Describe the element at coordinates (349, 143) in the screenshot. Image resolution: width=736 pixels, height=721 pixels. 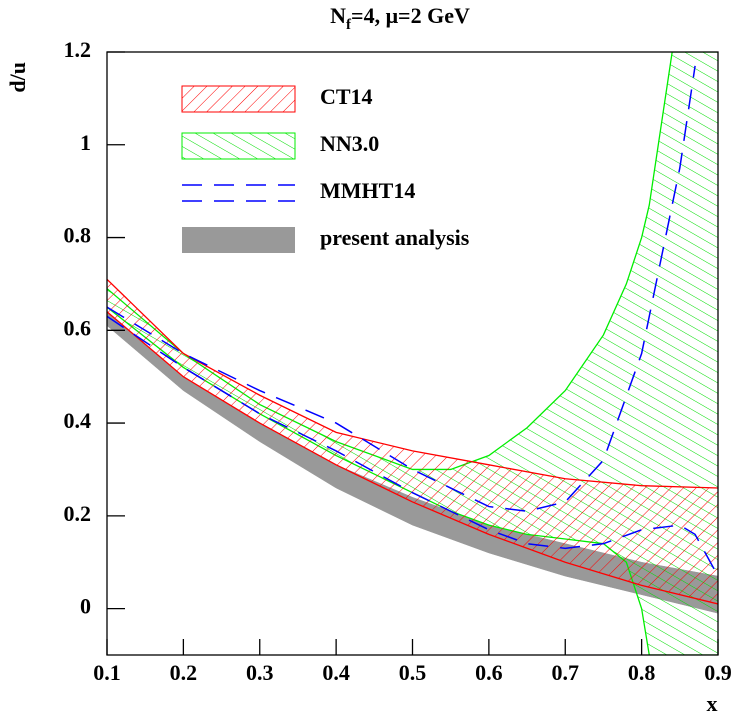
I see `legend-label: NN3.0` at that location.